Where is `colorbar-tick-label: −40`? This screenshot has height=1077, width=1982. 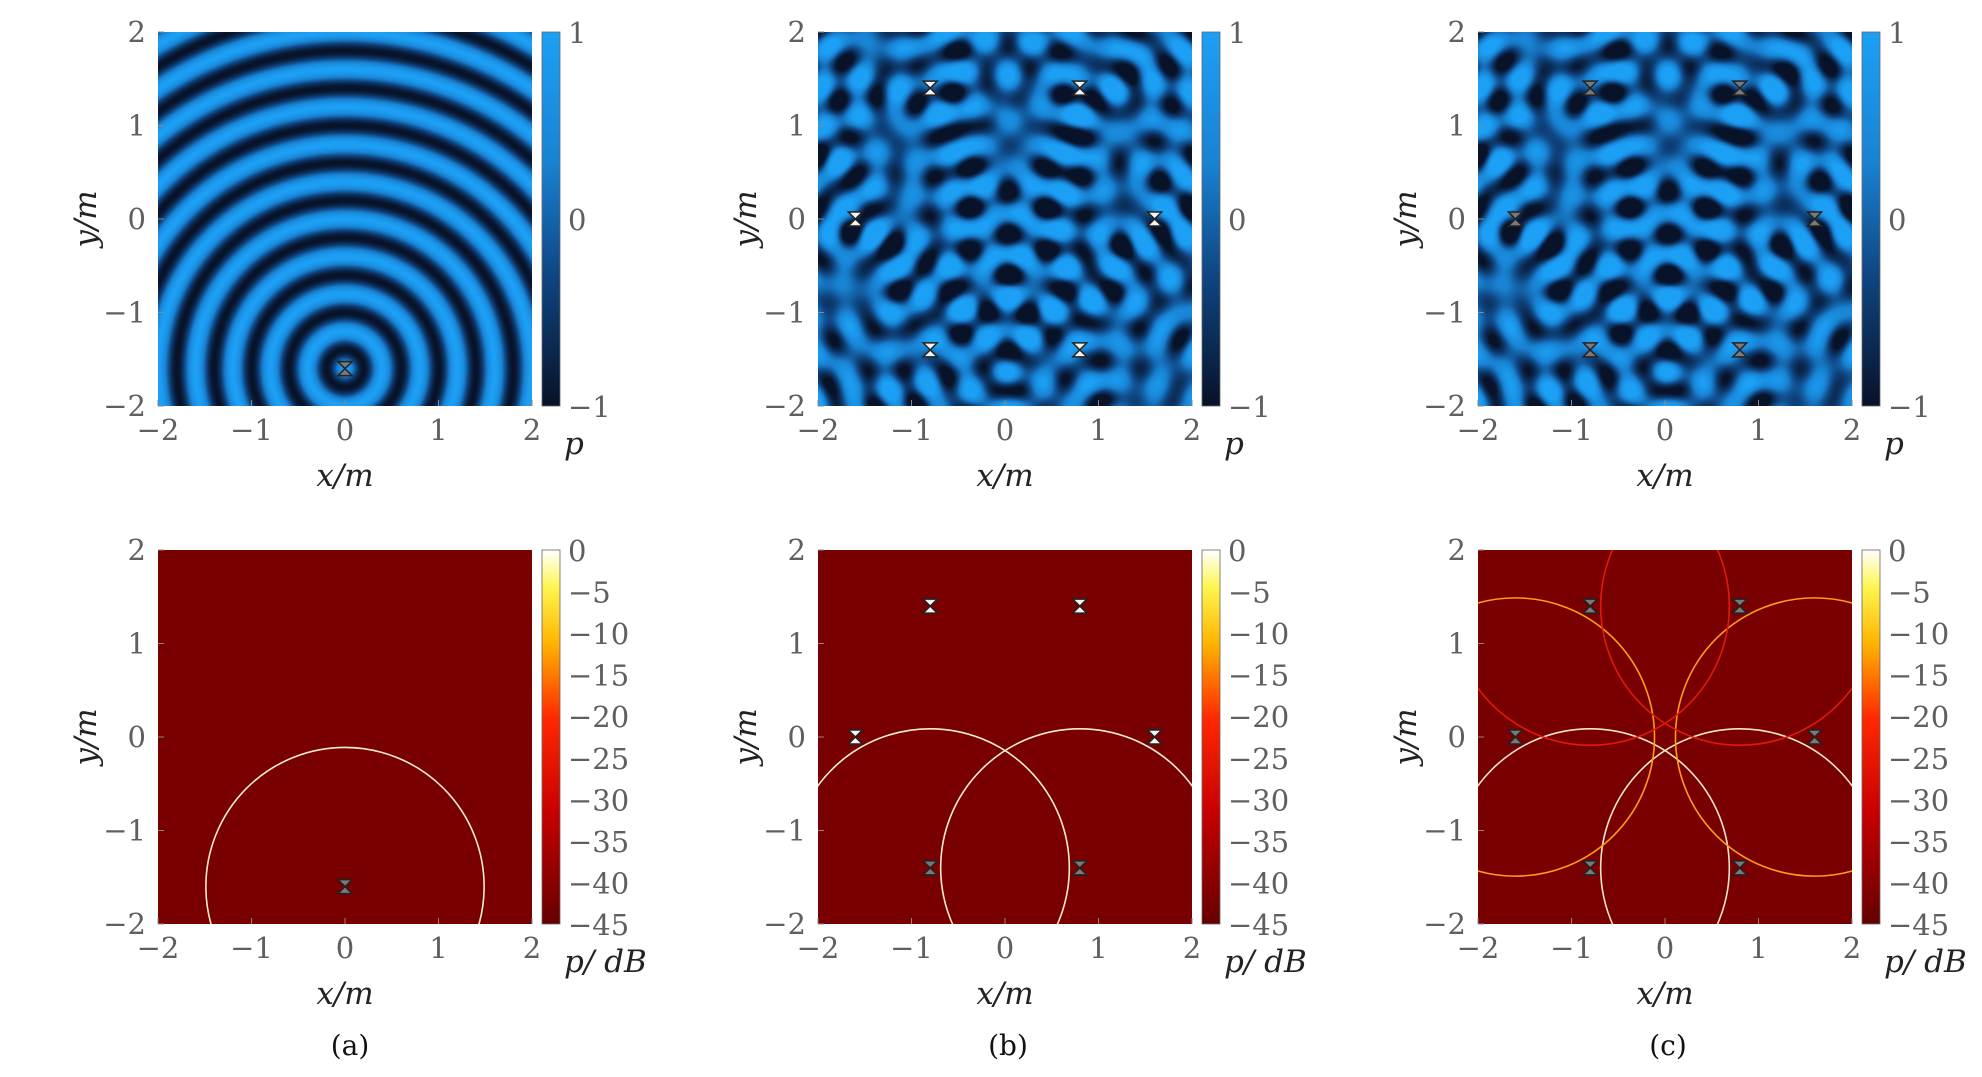
colorbar-tick-label: −40 is located at coordinates (598, 883).